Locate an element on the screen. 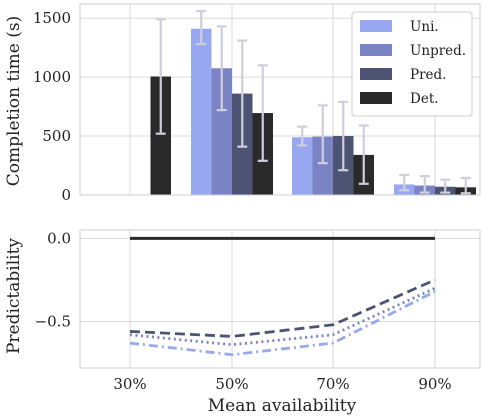 The width and height of the screenshot is (488, 416). legend-swatch-Det is located at coordinates (376, 98).